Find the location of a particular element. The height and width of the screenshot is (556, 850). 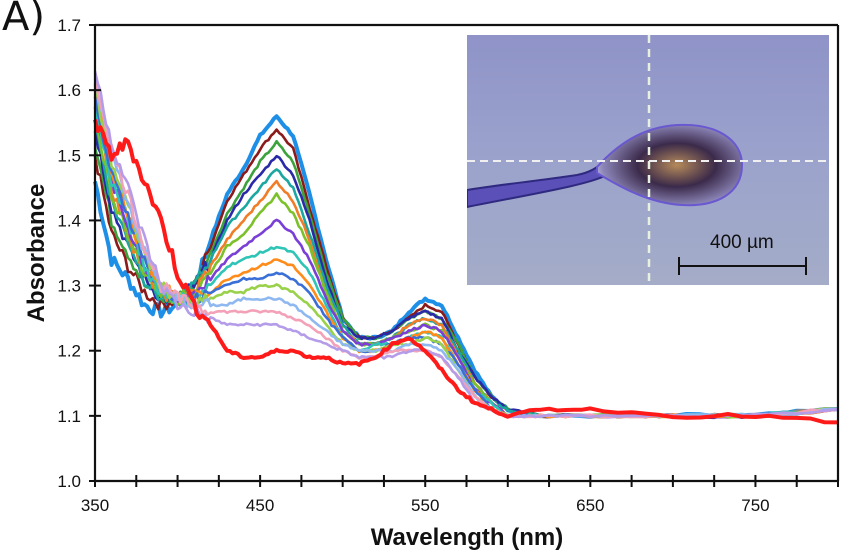

x-tick-label: 550 is located at coordinates (425, 505).